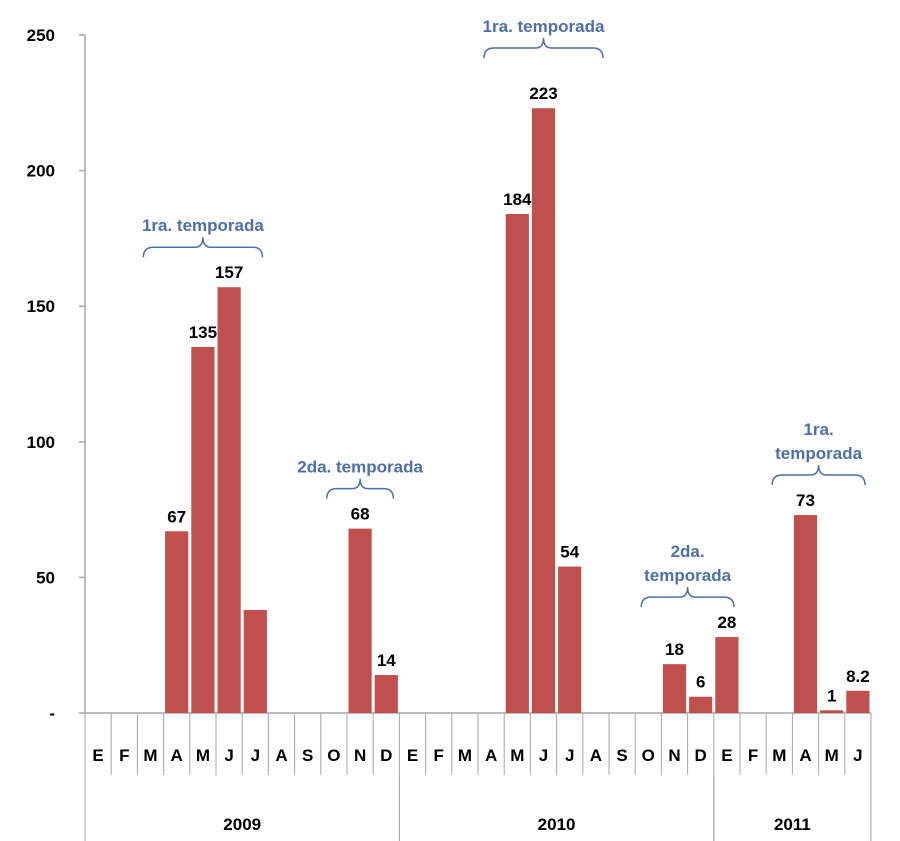 The height and width of the screenshot is (841, 900). I want to click on season-label: 2da., so click(688, 551).